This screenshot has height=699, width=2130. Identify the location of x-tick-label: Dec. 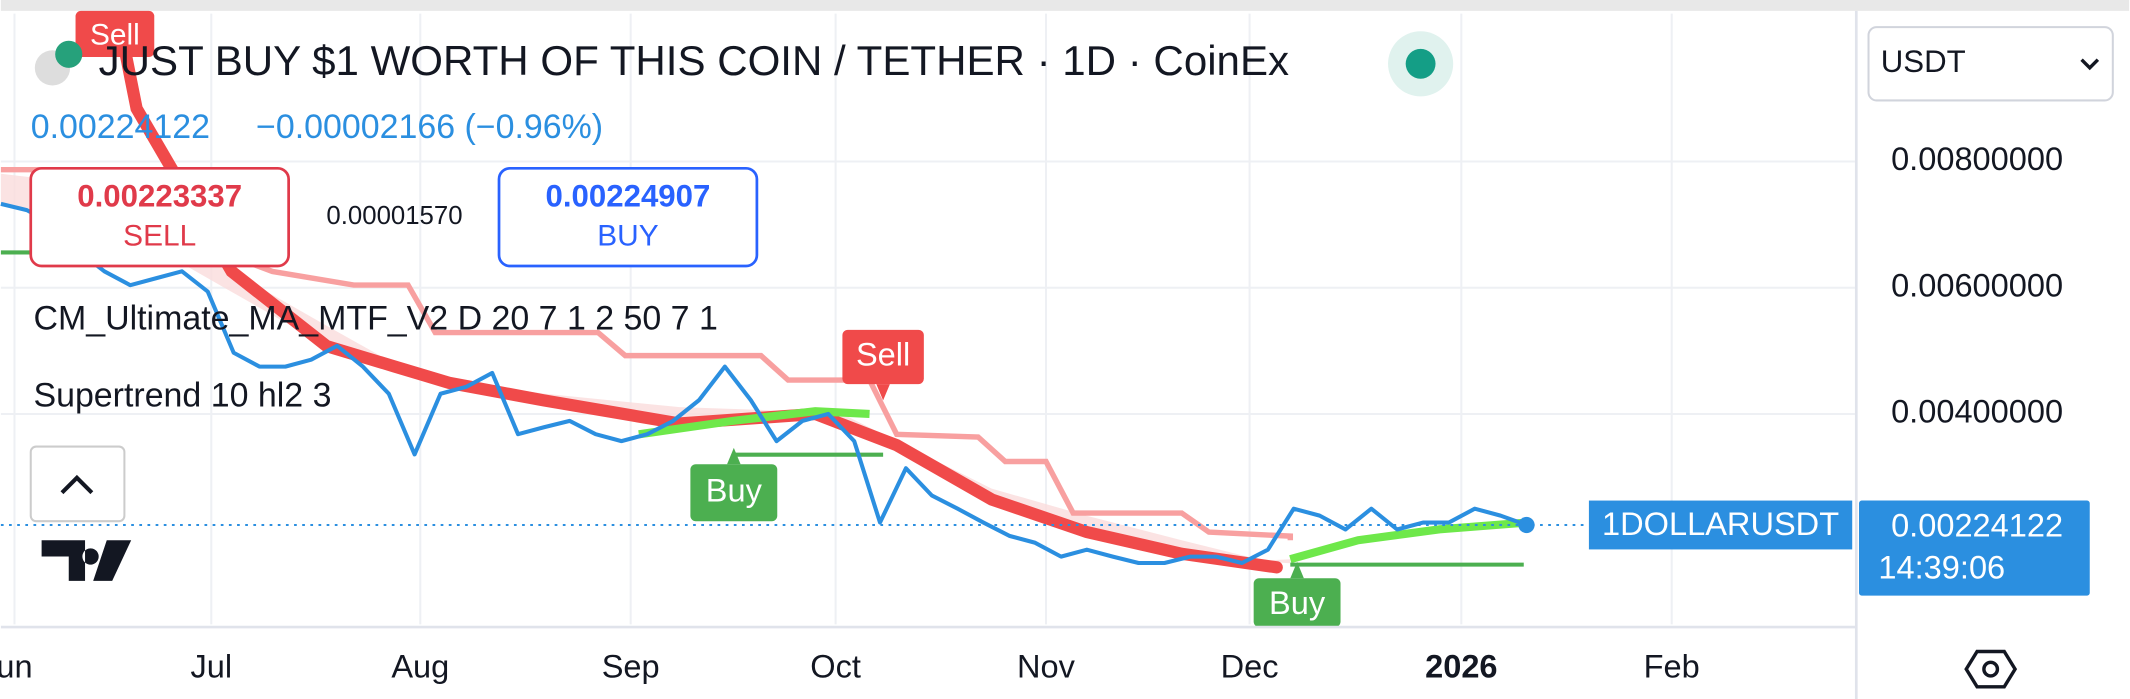
(1250, 667).